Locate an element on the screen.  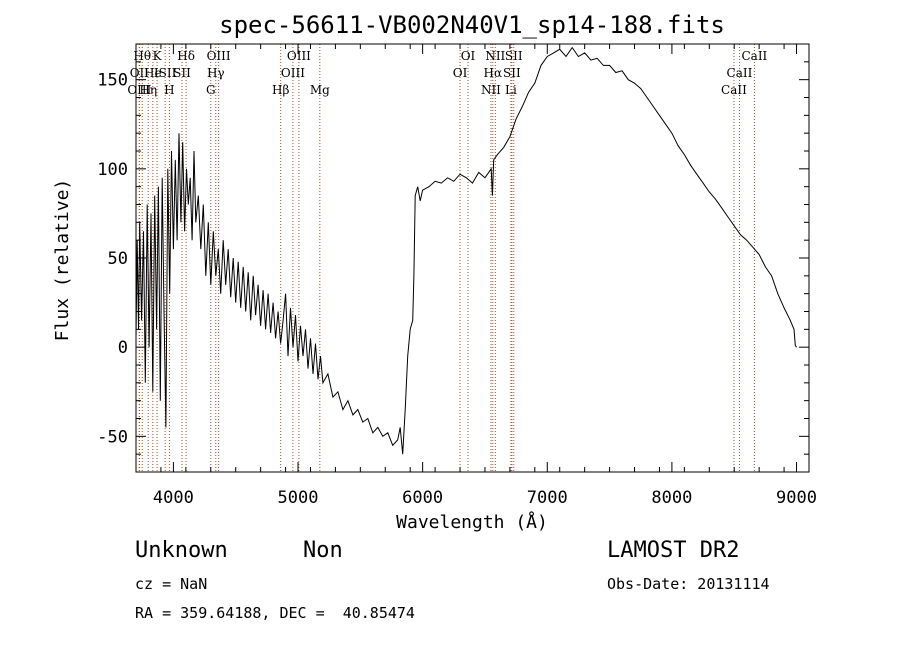
y-tick-label-2: 50 is located at coordinates (118, 259).